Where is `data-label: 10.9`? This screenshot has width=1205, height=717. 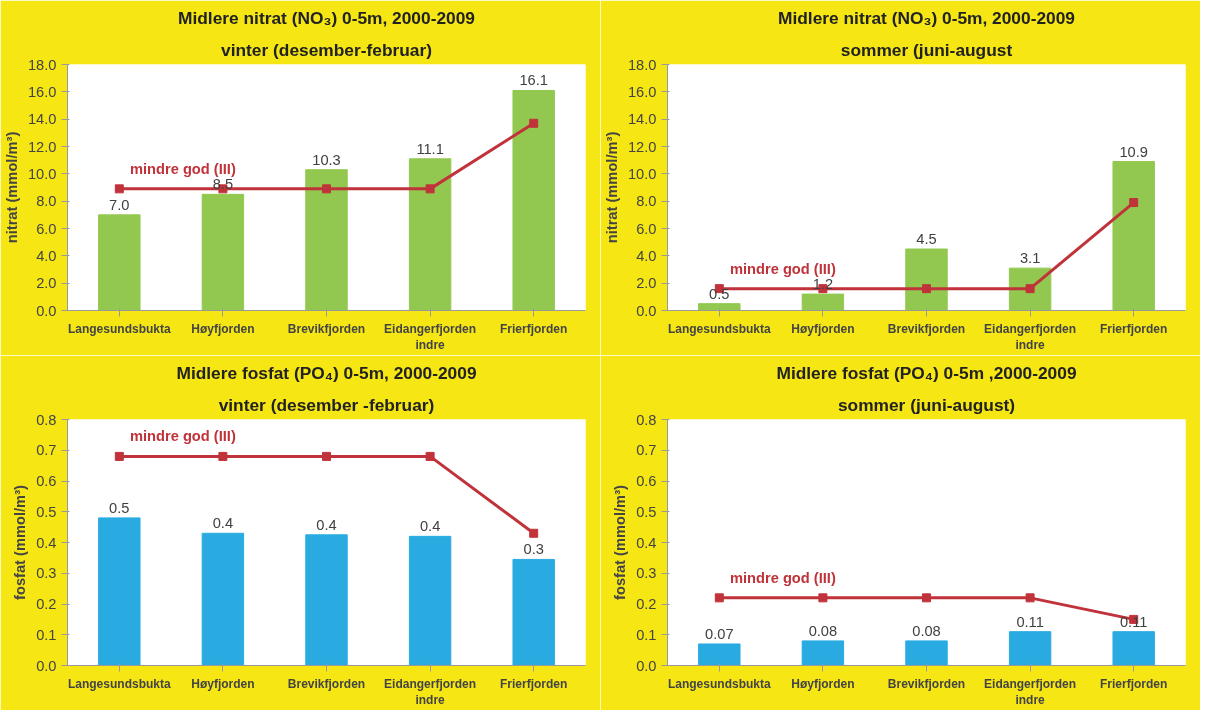 data-label: 10.9 is located at coordinates (1133, 151).